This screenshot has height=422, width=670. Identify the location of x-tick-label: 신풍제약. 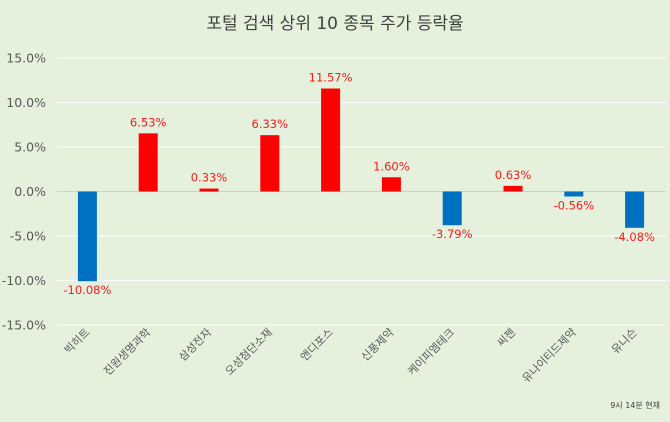
(377, 344).